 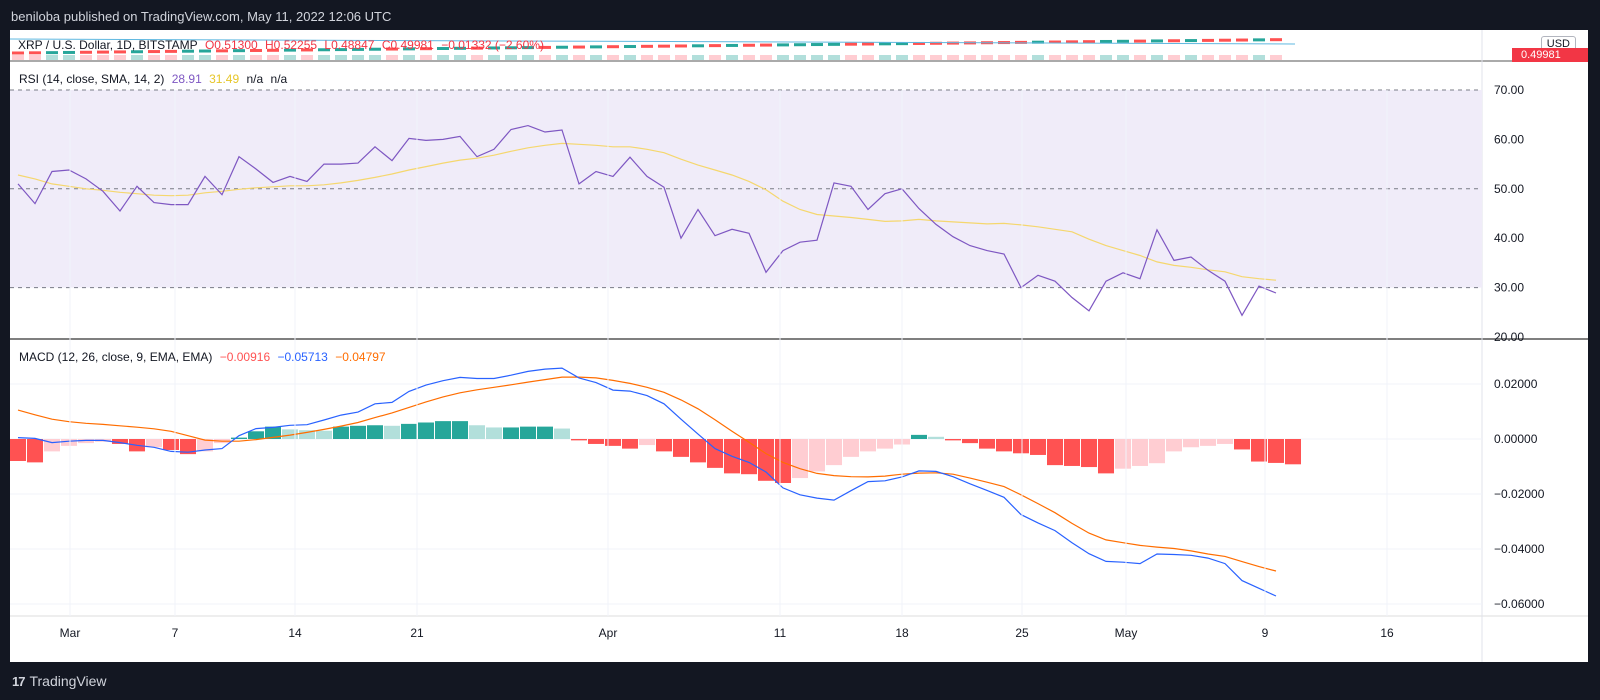 What do you see at coordinates (116, 357) in the screenshot?
I see `macd-title: MACD (12, 26, close, 9, EMA, EMA)` at bounding box center [116, 357].